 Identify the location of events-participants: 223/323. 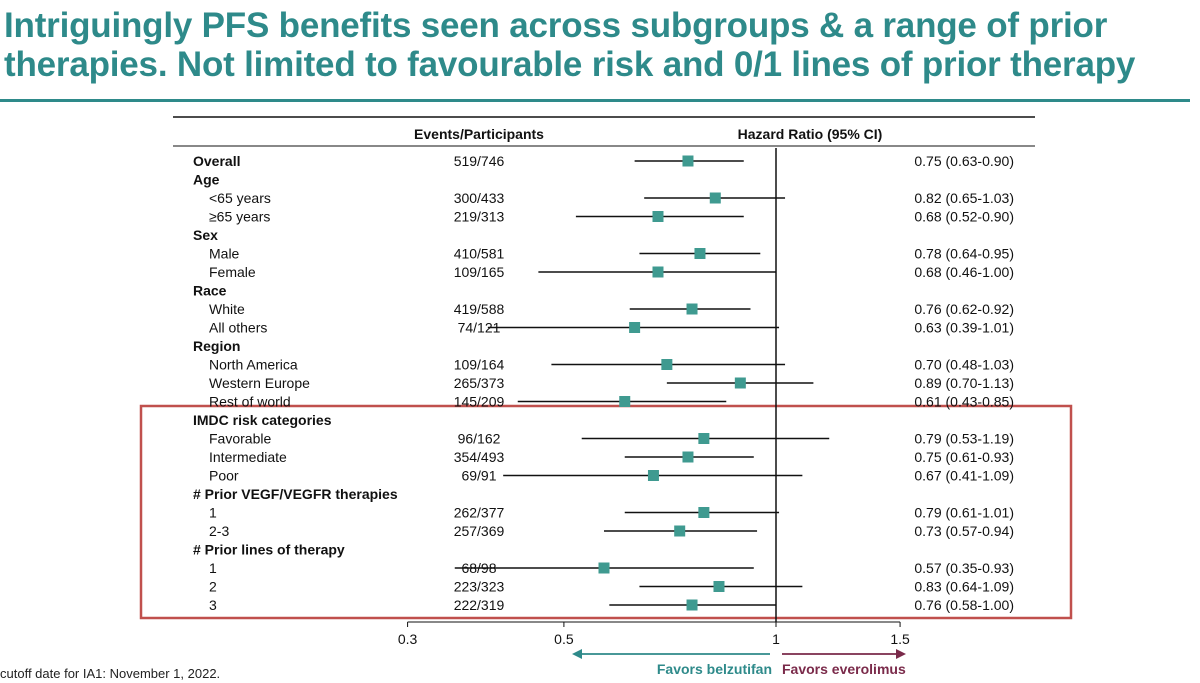
(479, 587).